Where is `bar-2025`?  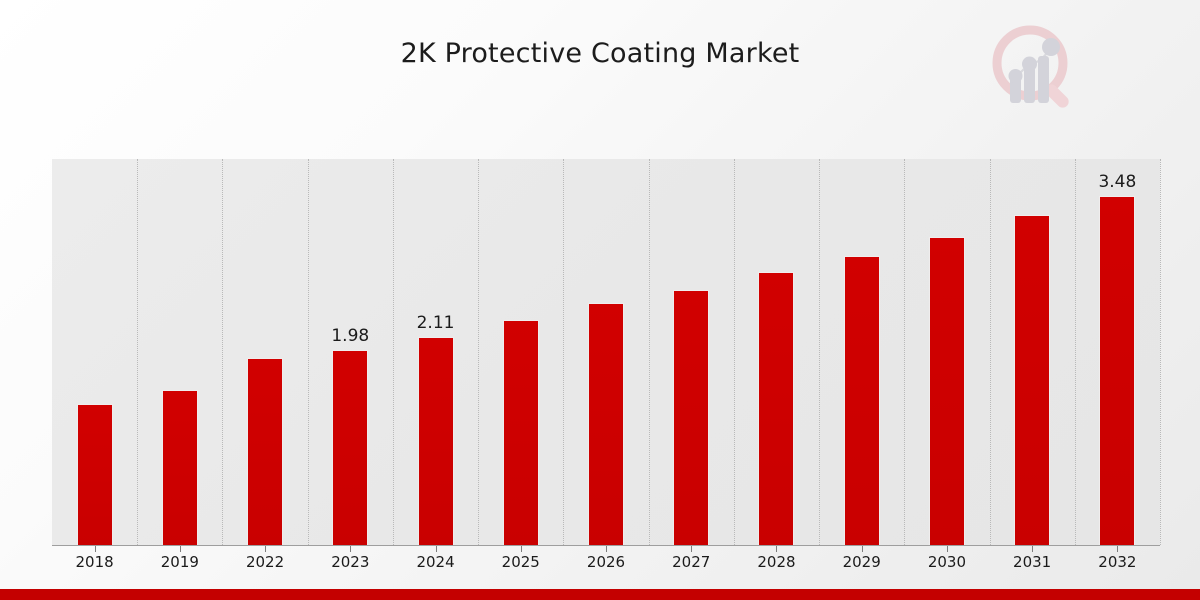 bar-2025 is located at coordinates (520, 432).